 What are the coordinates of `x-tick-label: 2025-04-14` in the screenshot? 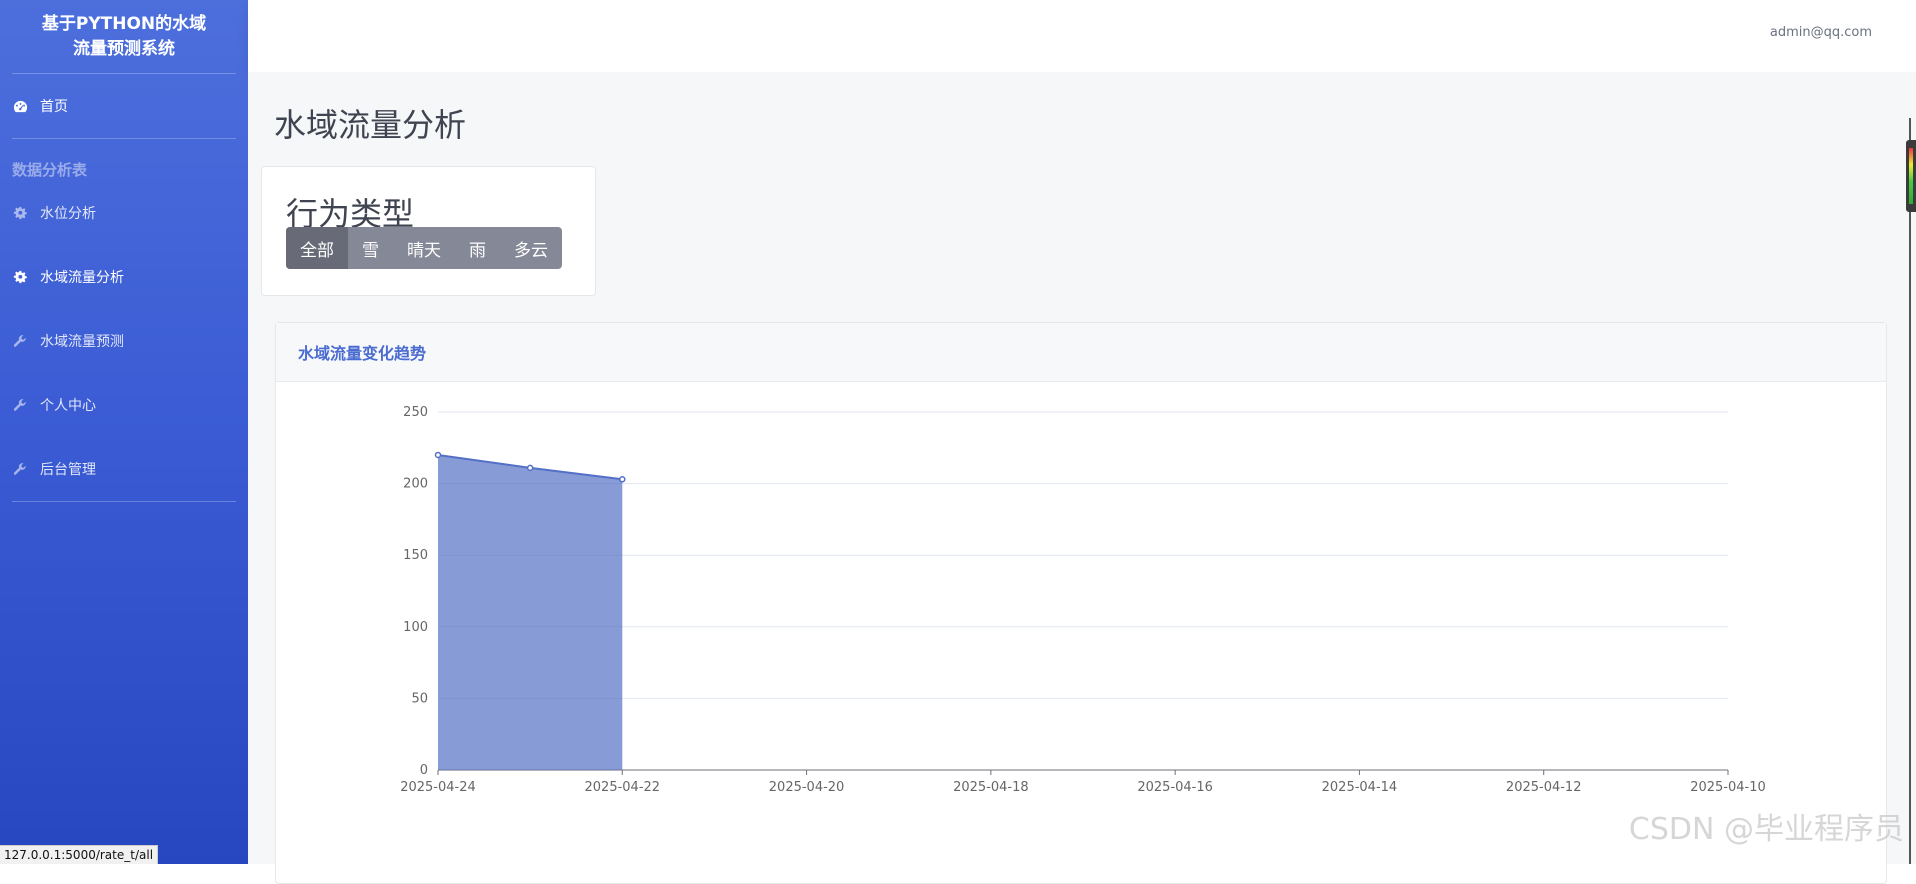 It's located at (1360, 787).